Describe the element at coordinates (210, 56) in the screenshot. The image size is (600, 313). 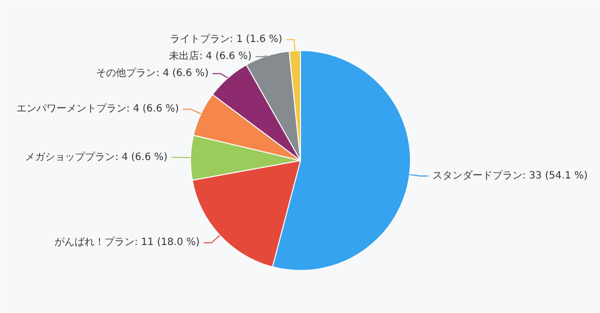
I see `slice-label: 未出店: 4 (6.6 %)` at that location.